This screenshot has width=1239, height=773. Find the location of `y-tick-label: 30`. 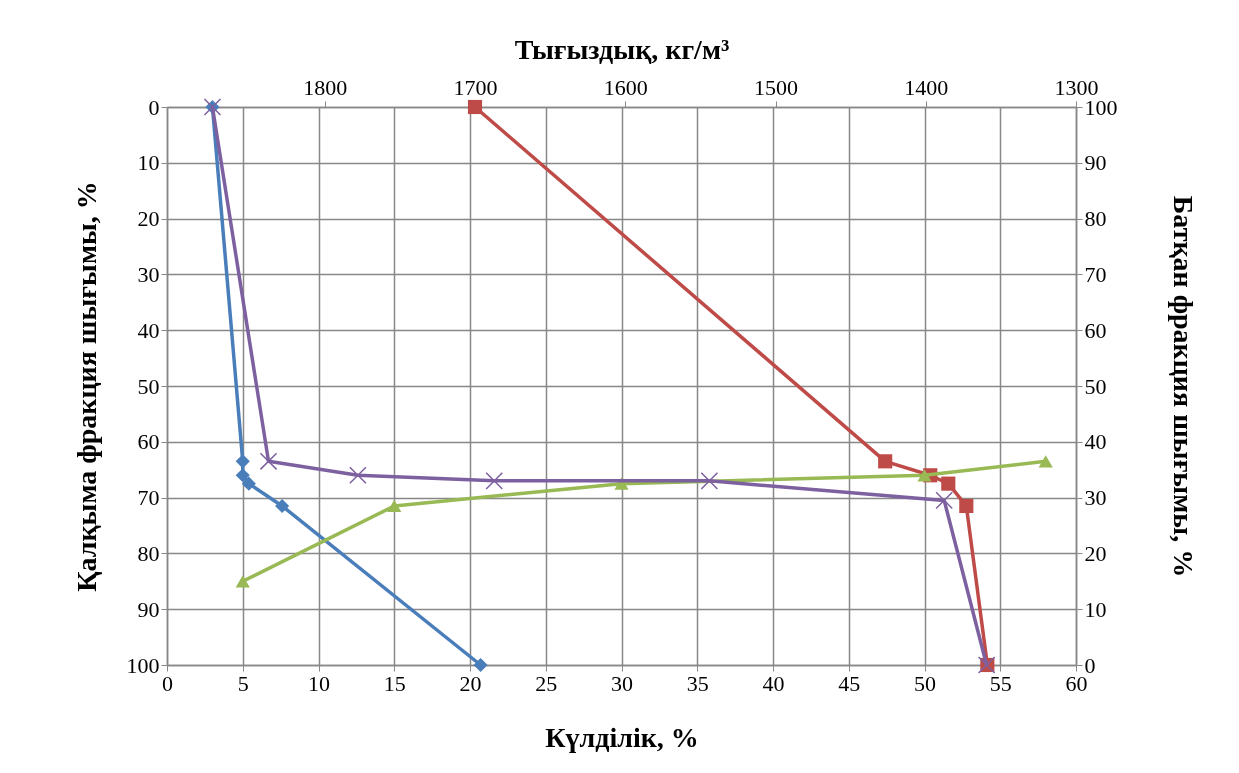

y-tick-label: 30 is located at coordinates (148, 274).